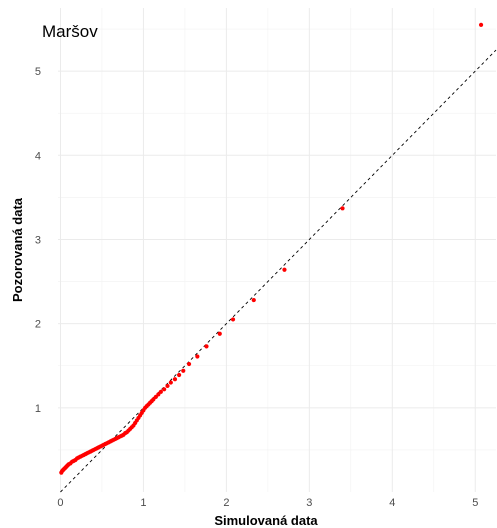  Describe the element at coordinates (226, 503) in the screenshot. I see `x-tick-label: 2` at that location.